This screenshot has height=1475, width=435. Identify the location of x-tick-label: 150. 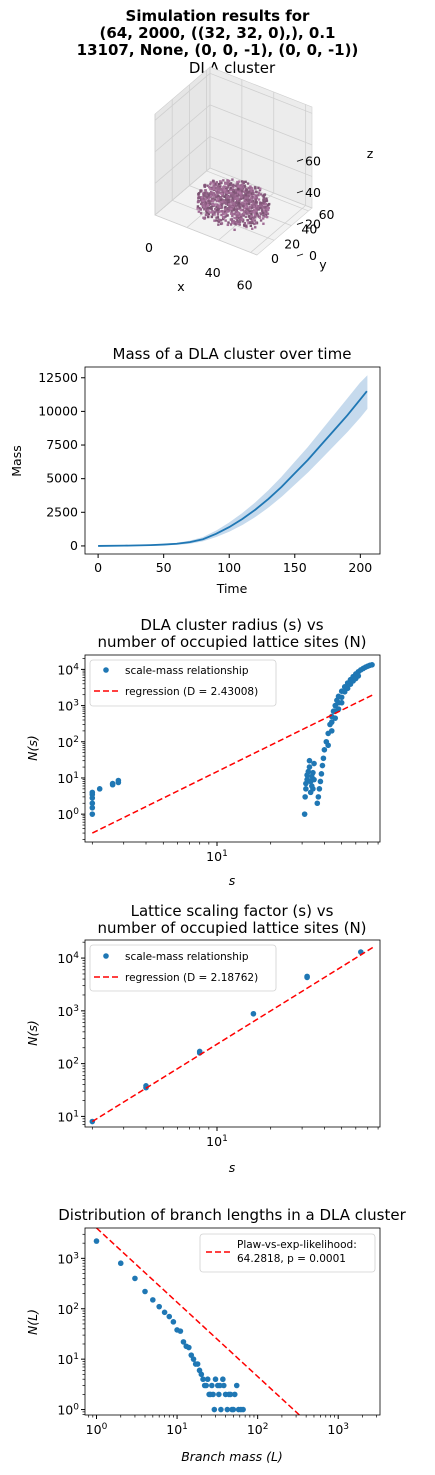
(295, 567).